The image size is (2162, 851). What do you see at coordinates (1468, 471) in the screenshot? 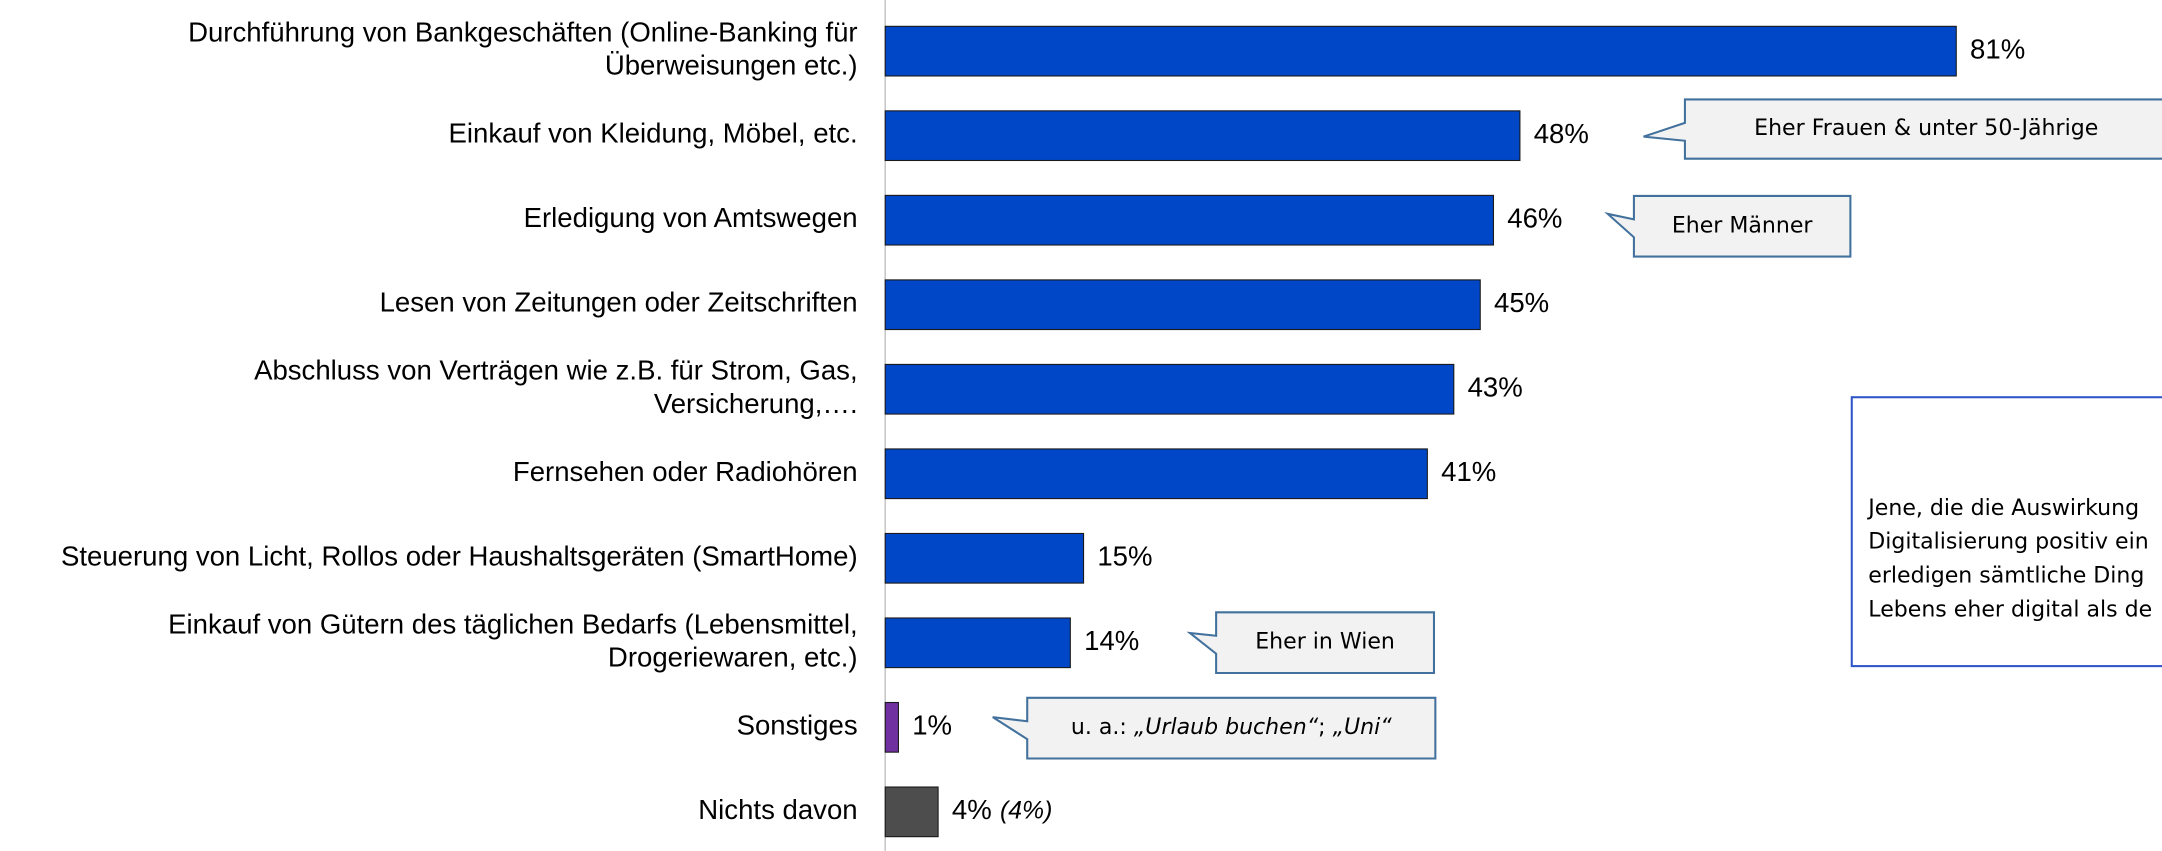
I see `value-label: 41%` at bounding box center [1468, 471].